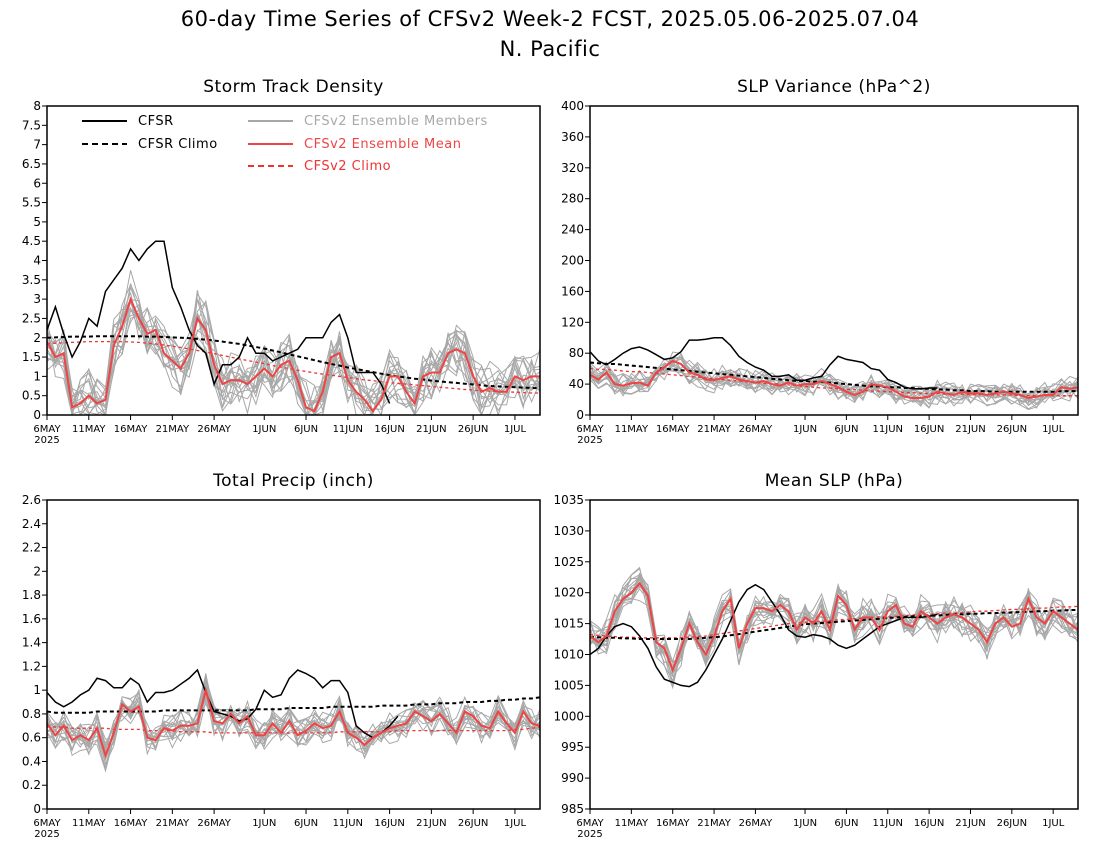 This screenshot has width=1100, height=850. I want to click on legend-label: CFSv2 Ensemble Members, so click(396, 121).